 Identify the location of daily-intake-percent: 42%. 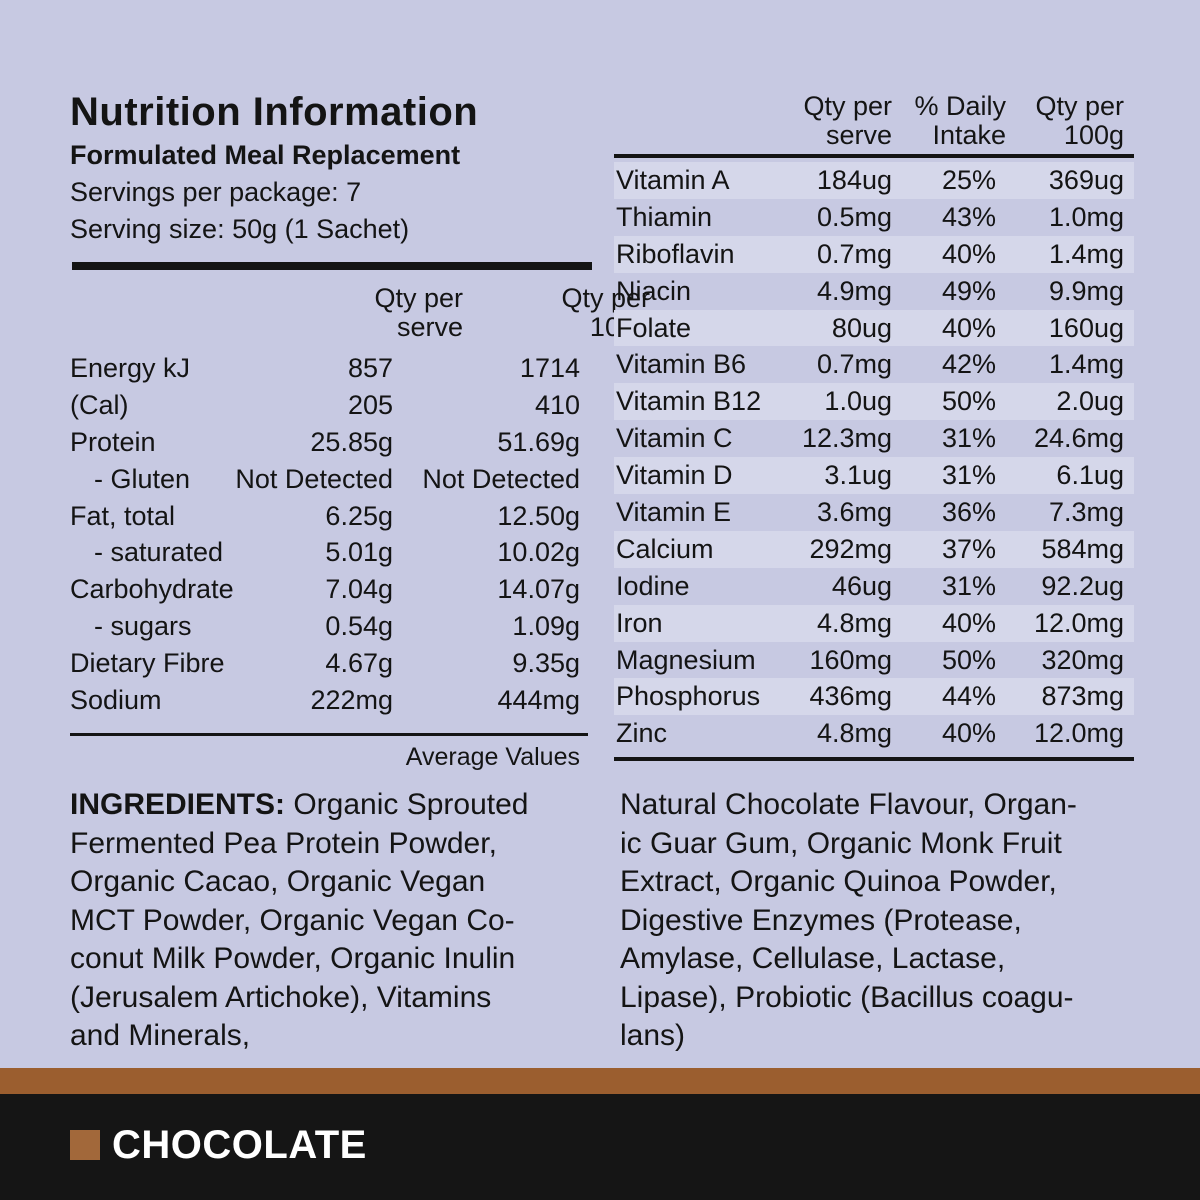
(968, 364).